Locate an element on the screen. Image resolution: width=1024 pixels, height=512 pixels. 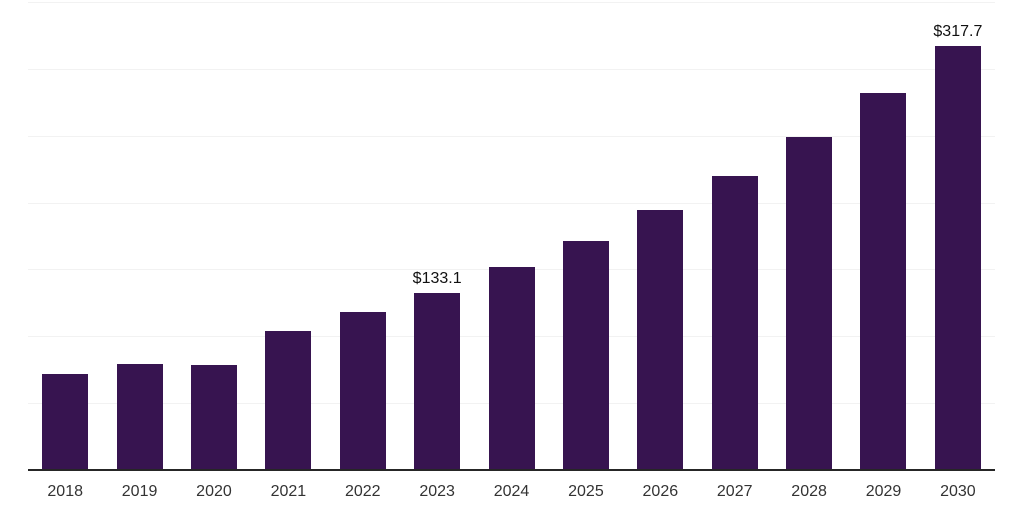
x-axis-label-2029: 2029 is located at coordinates (883, 491).